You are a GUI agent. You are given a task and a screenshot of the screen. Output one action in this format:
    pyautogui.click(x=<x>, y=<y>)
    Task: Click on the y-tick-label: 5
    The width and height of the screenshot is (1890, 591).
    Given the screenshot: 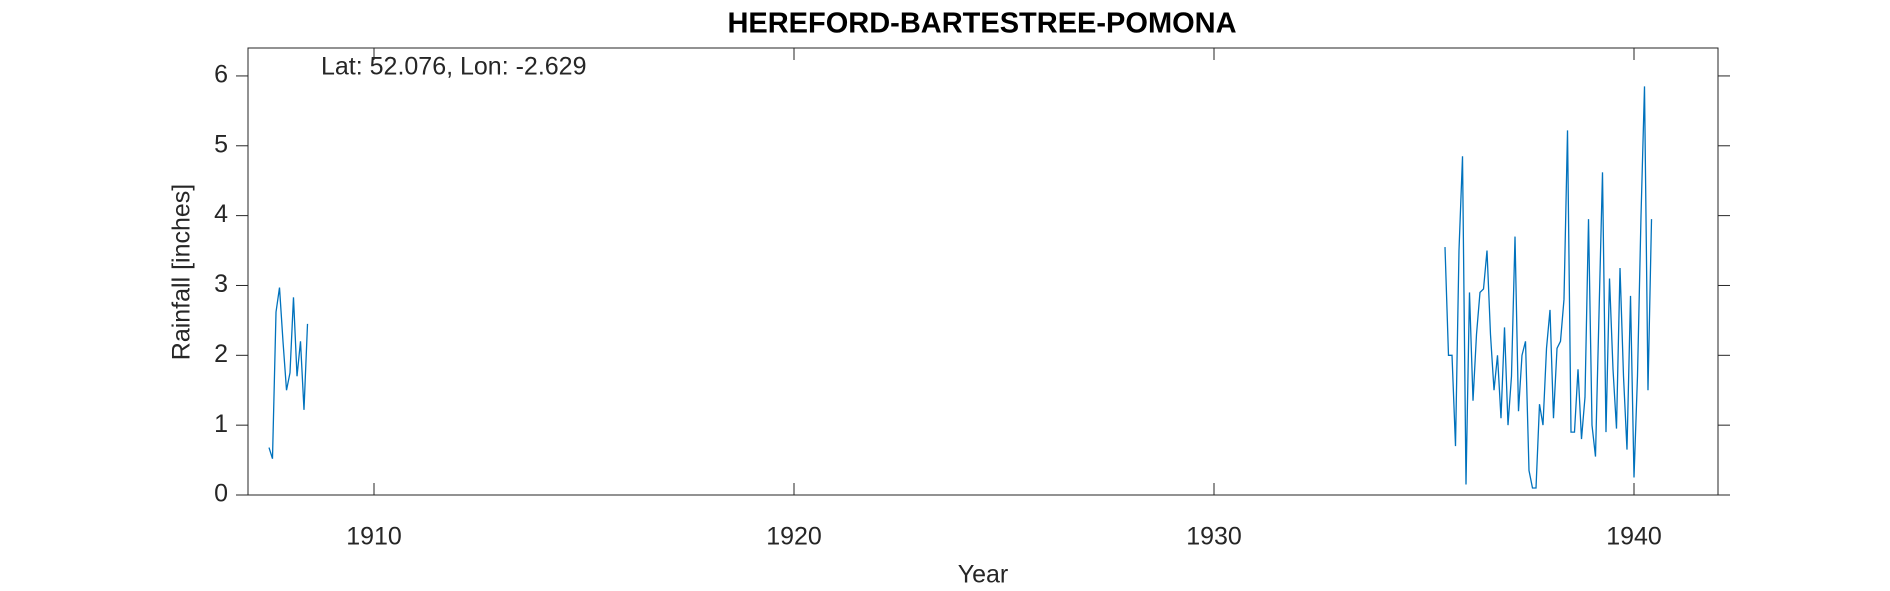 What is the action you would take?
    pyautogui.click(x=221, y=144)
    